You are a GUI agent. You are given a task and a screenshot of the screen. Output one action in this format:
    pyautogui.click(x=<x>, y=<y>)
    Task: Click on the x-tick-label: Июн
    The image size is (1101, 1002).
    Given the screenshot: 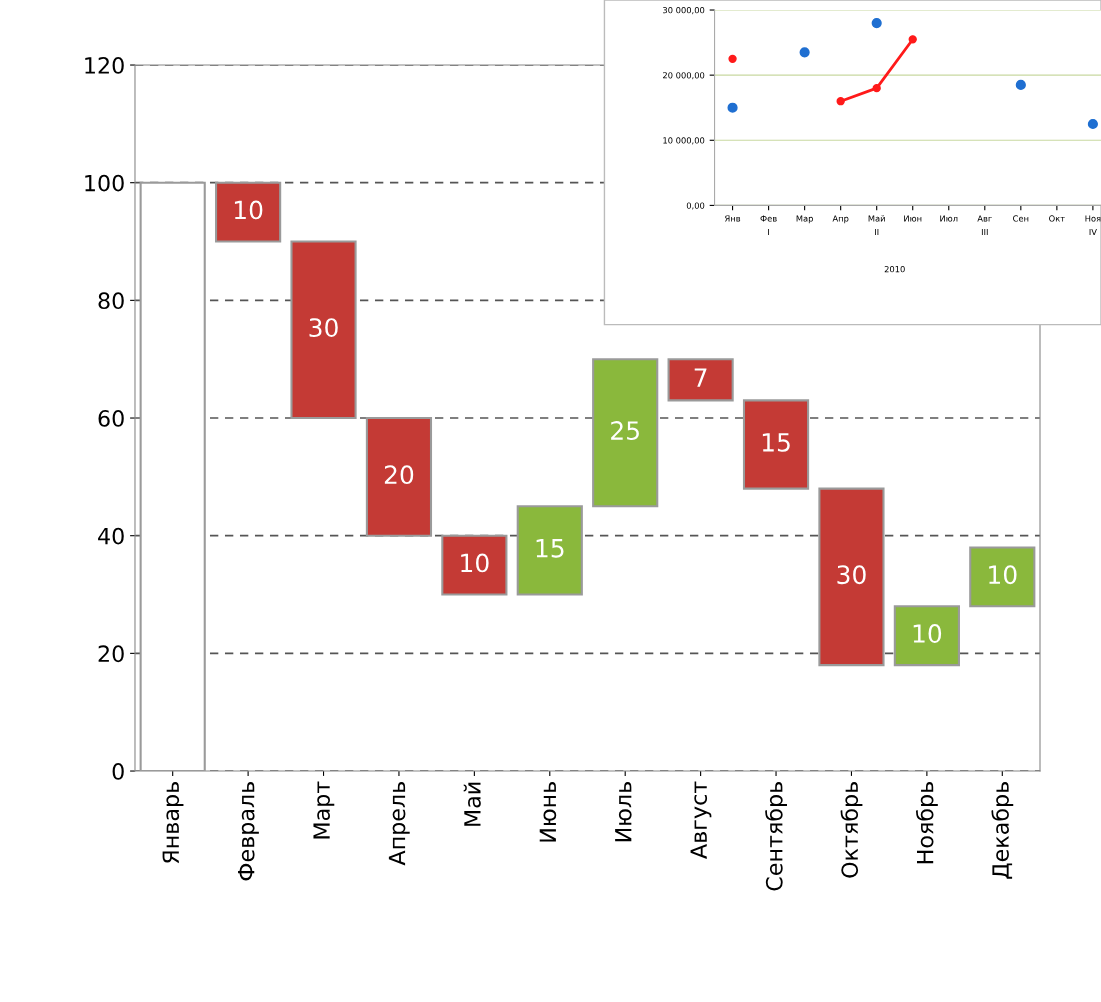 What is the action you would take?
    pyautogui.click(x=913, y=218)
    